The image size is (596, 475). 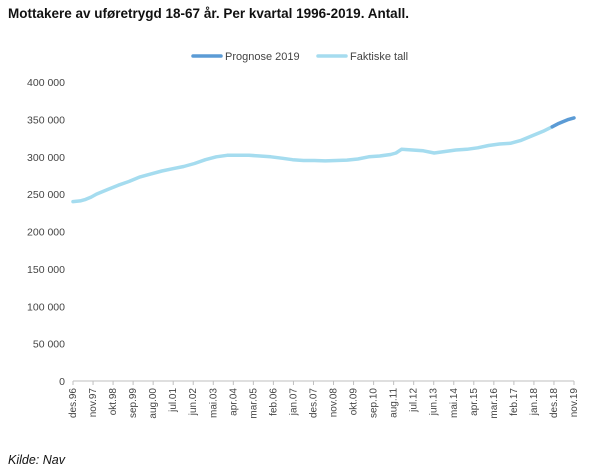 I want to click on y-tick-label: 250 000, so click(x=46, y=195).